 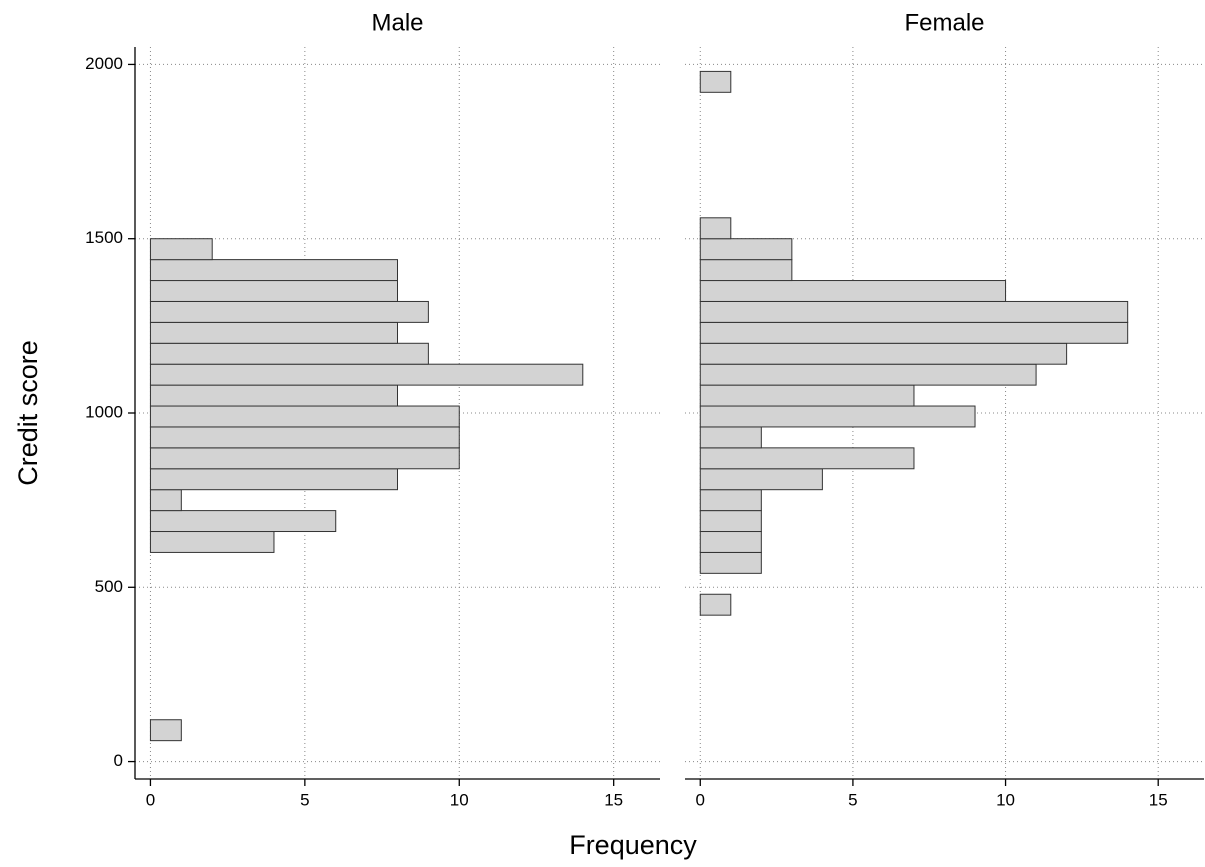 I want to click on panel-title: Female, so click(x=944, y=22).